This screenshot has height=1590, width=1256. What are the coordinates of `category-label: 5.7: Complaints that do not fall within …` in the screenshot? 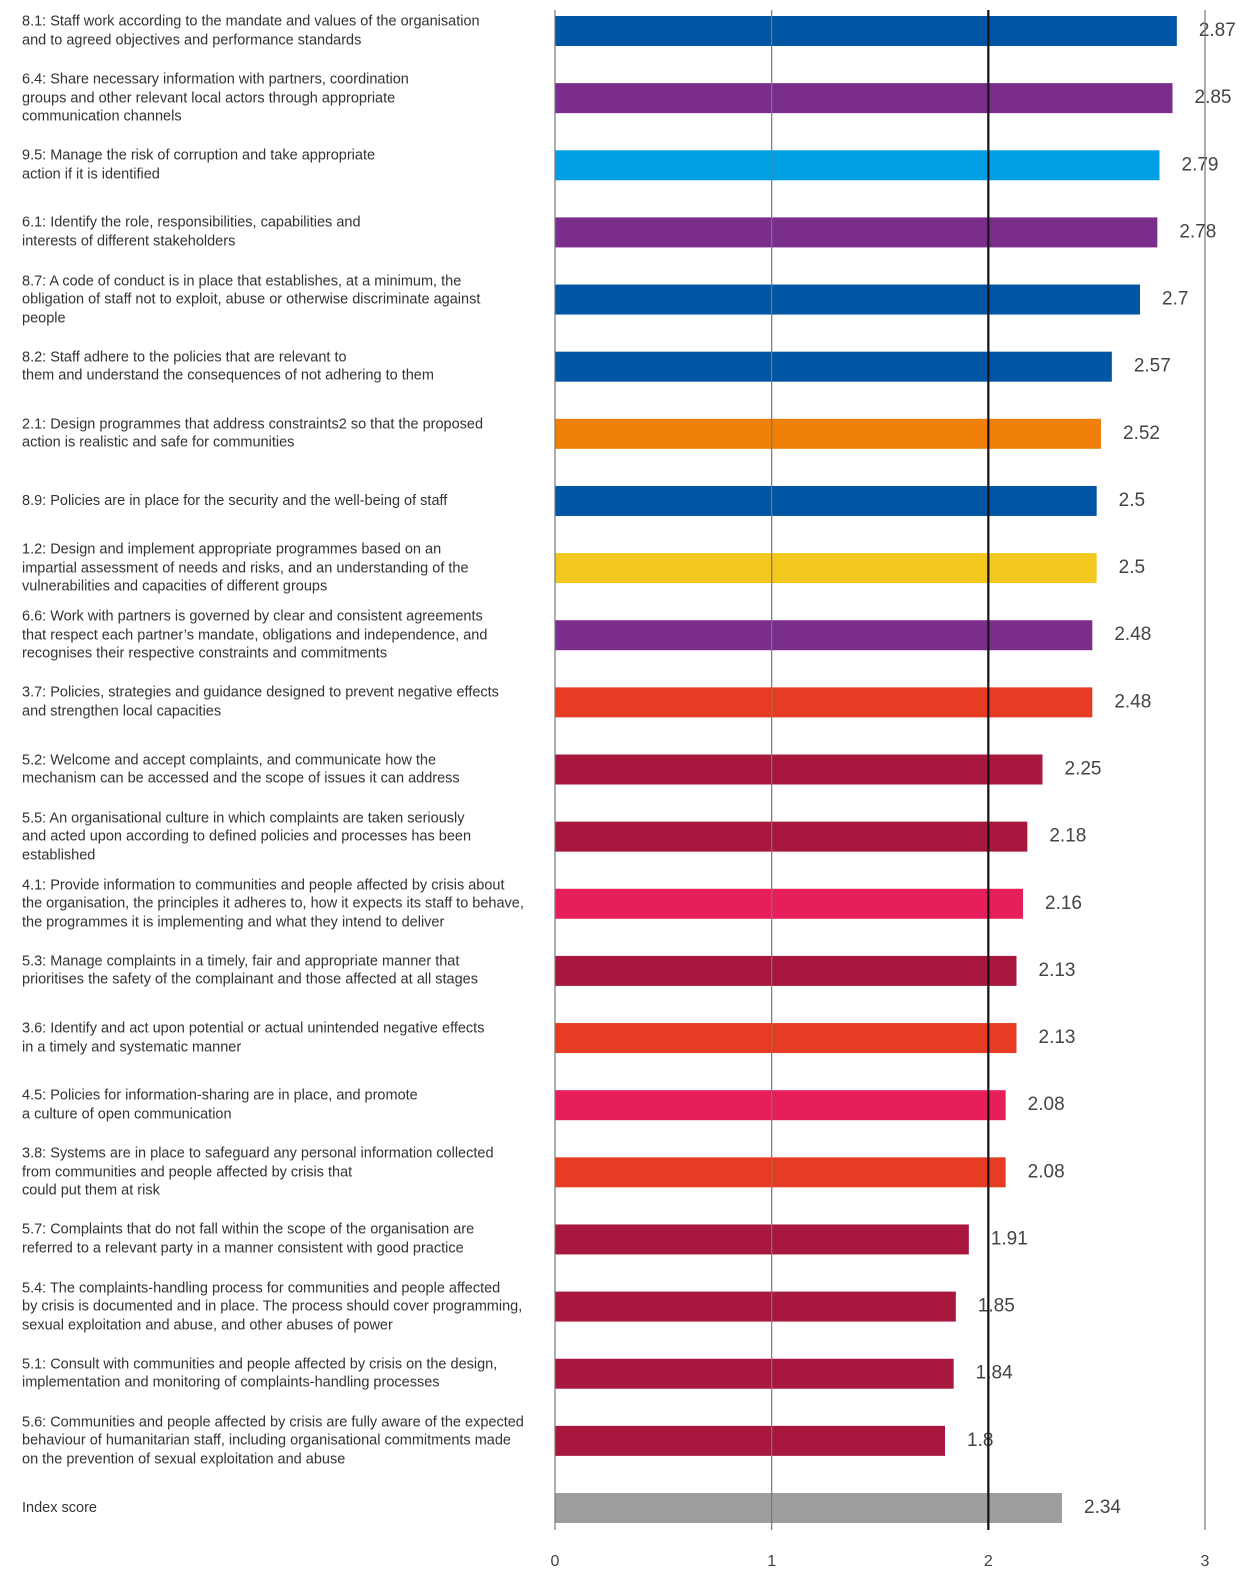 It's located at (248, 1239).